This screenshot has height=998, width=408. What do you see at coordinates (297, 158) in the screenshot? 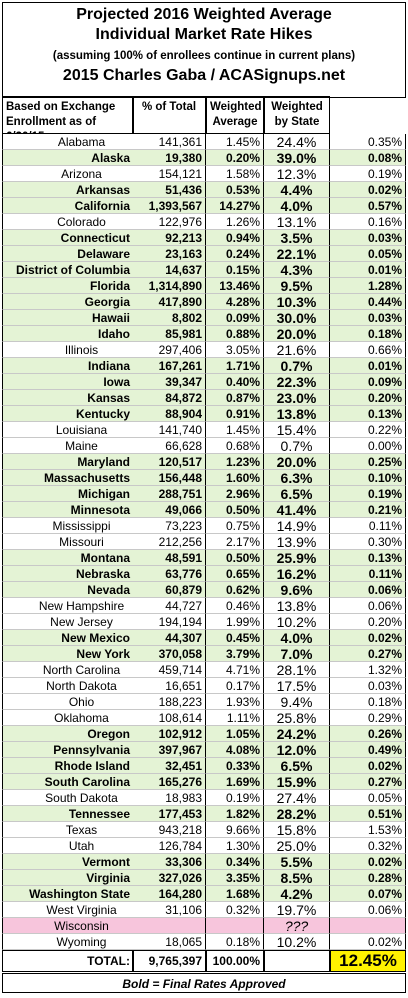
I see `data-cell: 39.0%` at bounding box center [297, 158].